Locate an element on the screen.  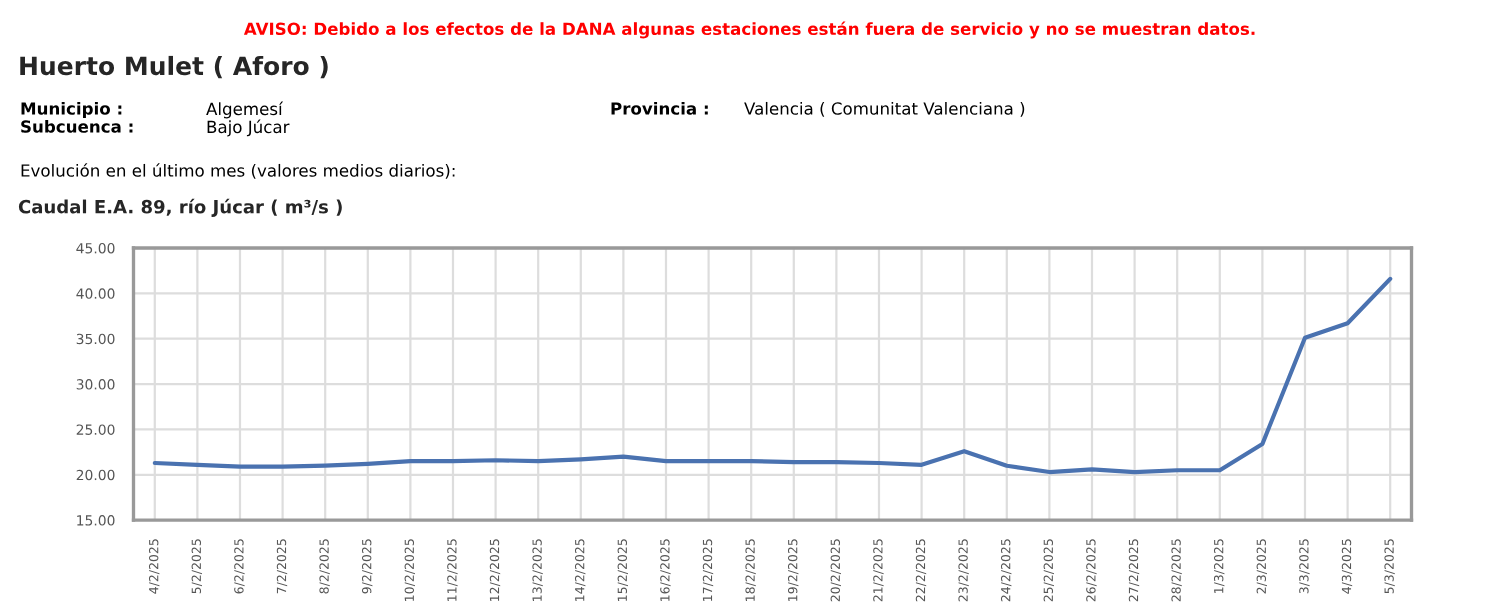
text: Subcuenca : is located at coordinates (77, 126).